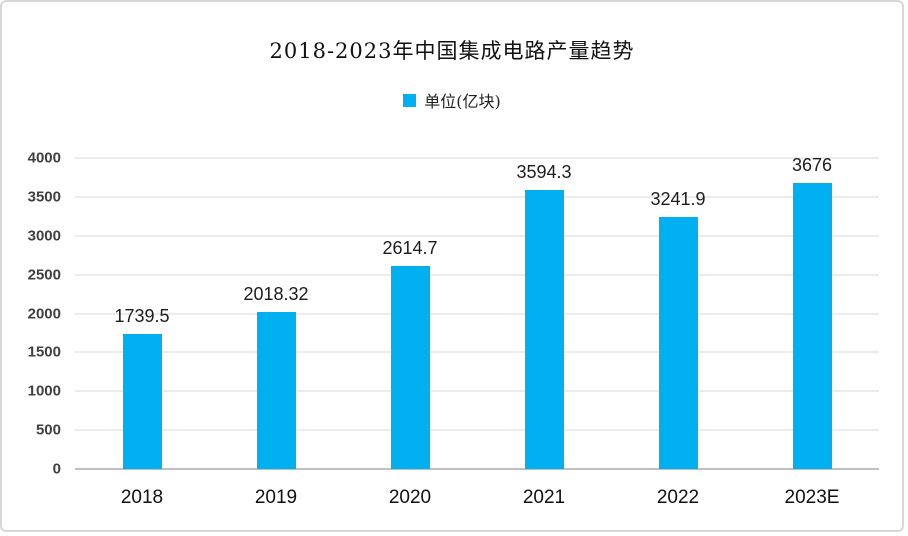 The image size is (908, 536). What do you see at coordinates (276, 497) in the screenshot?
I see `x-axis-label: 2019` at bounding box center [276, 497].